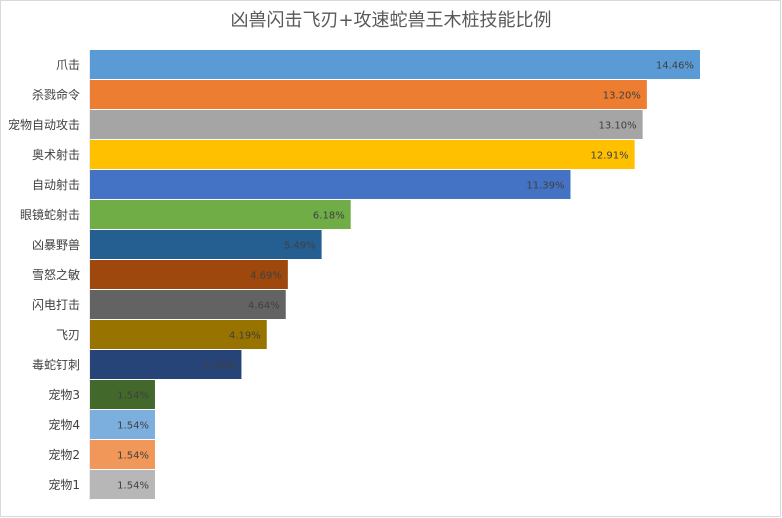  I want to click on value-label: 13.20%, so click(622, 96).